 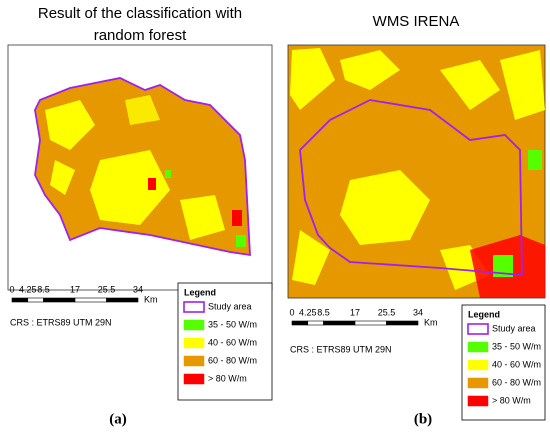 I want to click on panel-title: random forest, so click(x=140, y=35).